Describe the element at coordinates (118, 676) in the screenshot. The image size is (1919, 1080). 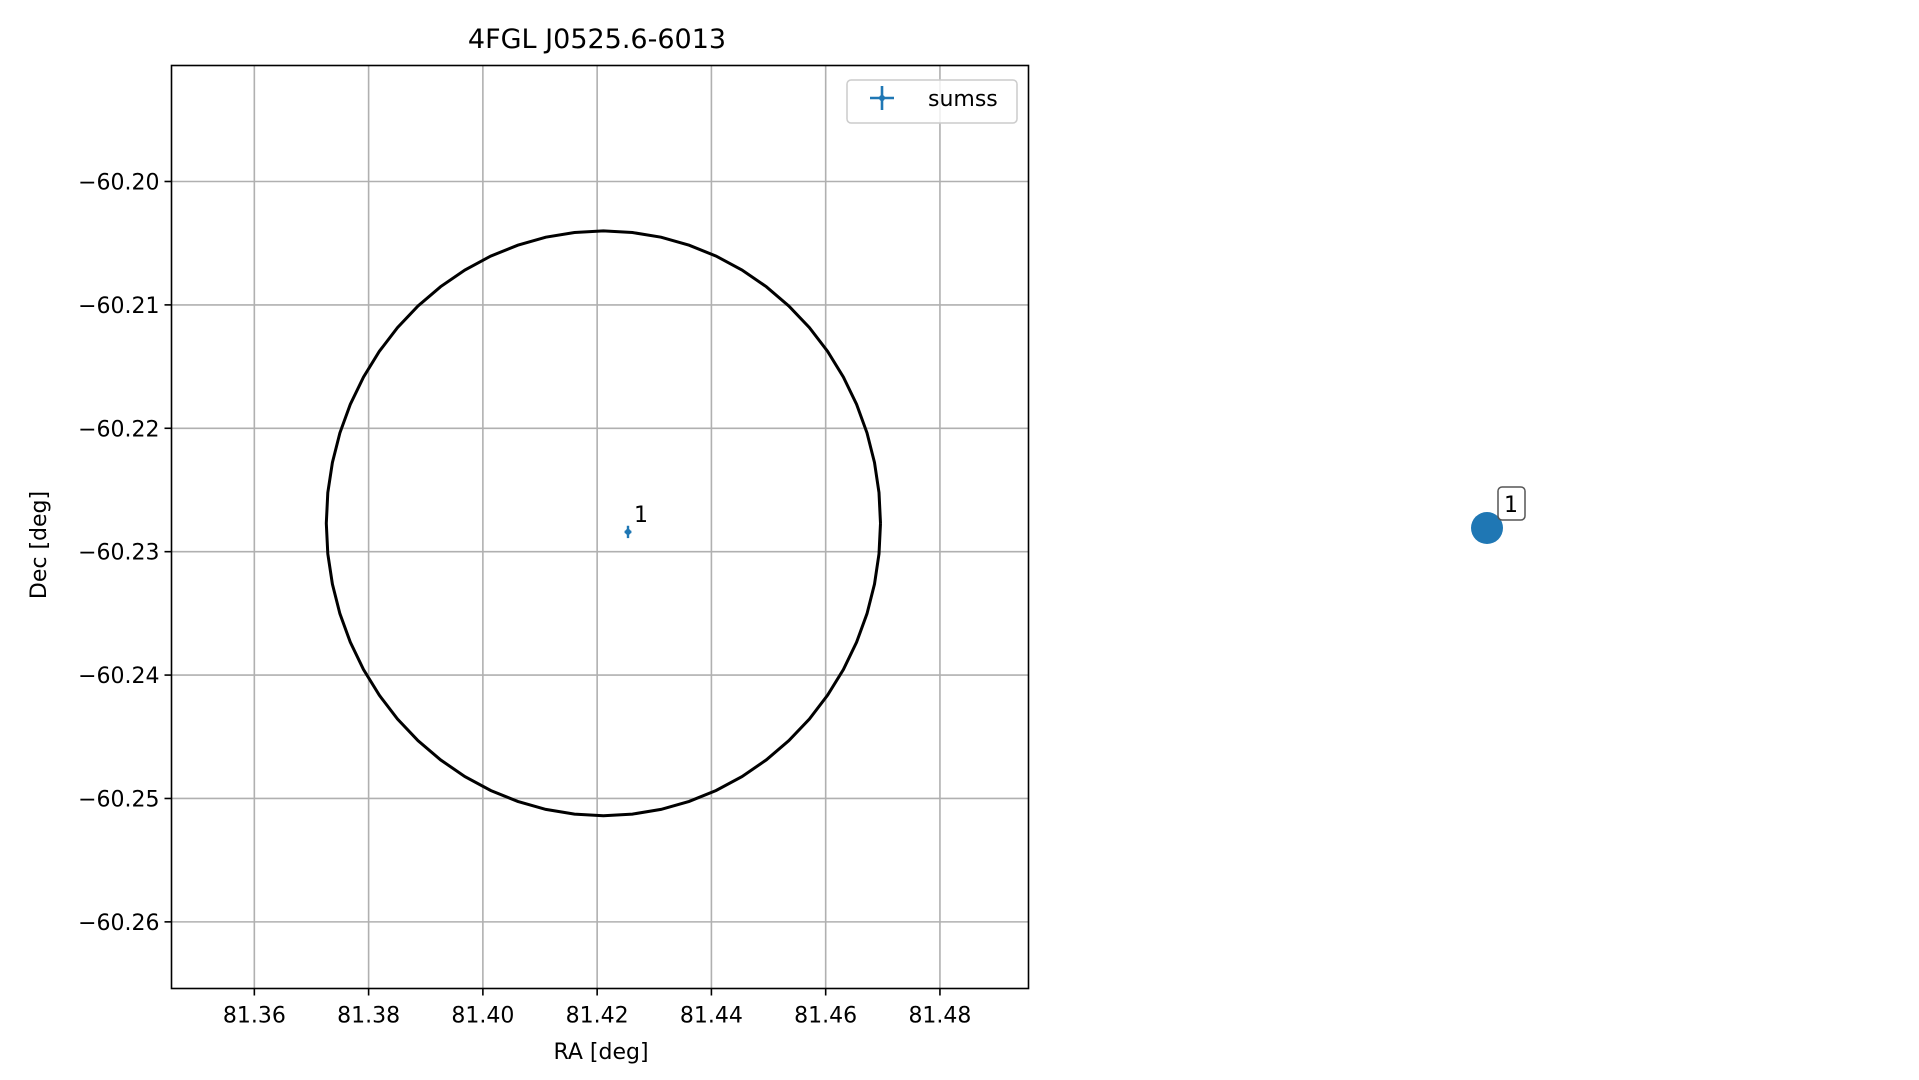
I see `y-tick-label: −60.24` at that location.